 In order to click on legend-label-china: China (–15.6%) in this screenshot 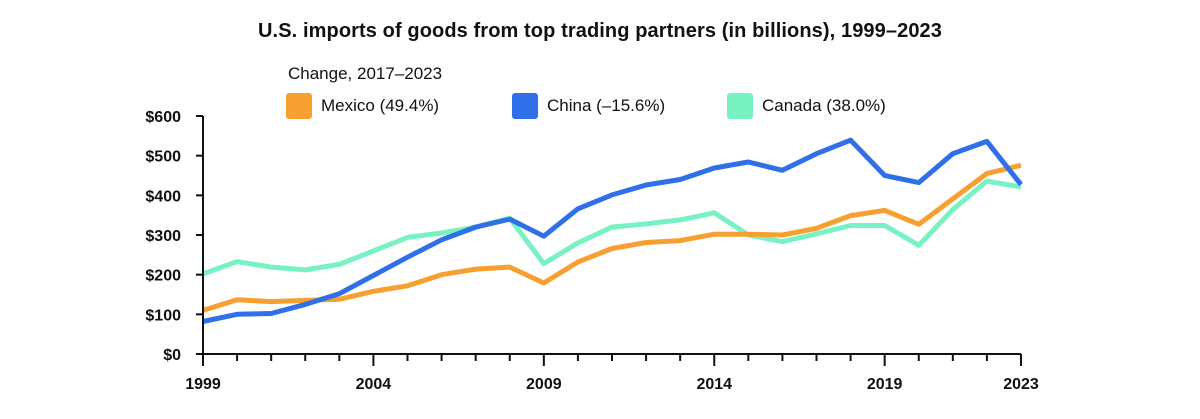, I will do `click(606, 105)`.